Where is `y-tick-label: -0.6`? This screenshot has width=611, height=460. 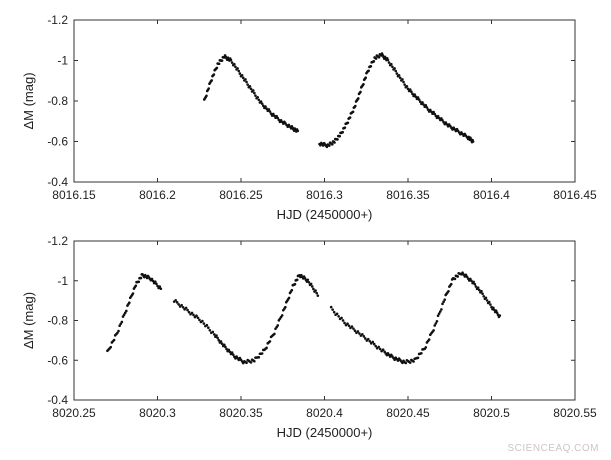
y-tick-label: -0.6 is located at coordinates (57, 360).